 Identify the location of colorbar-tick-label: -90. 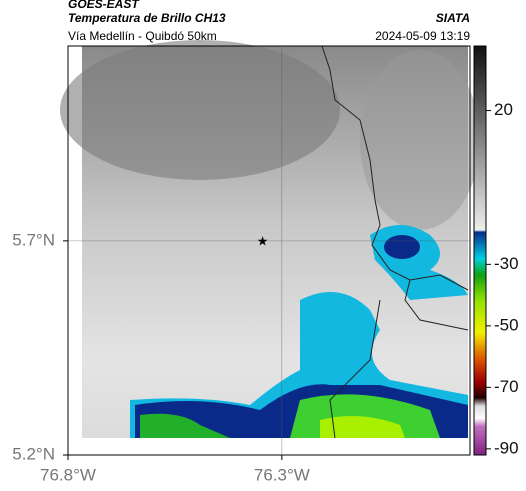
(506, 447).